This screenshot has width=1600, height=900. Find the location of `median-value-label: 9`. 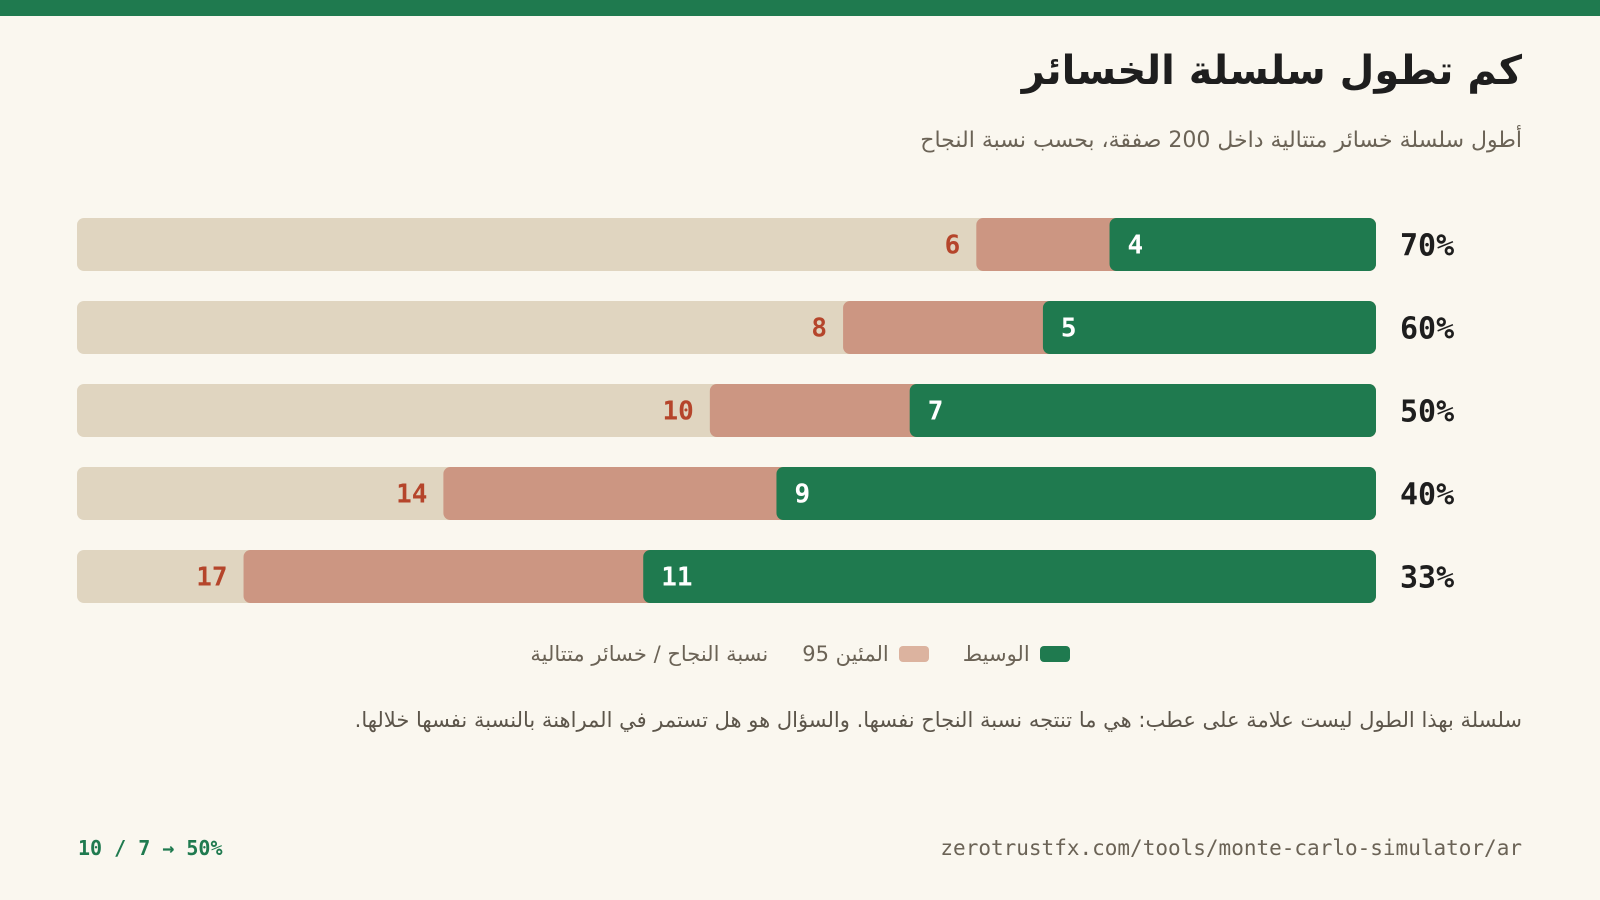

median-value-label: 9 is located at coordinates (802, 495).